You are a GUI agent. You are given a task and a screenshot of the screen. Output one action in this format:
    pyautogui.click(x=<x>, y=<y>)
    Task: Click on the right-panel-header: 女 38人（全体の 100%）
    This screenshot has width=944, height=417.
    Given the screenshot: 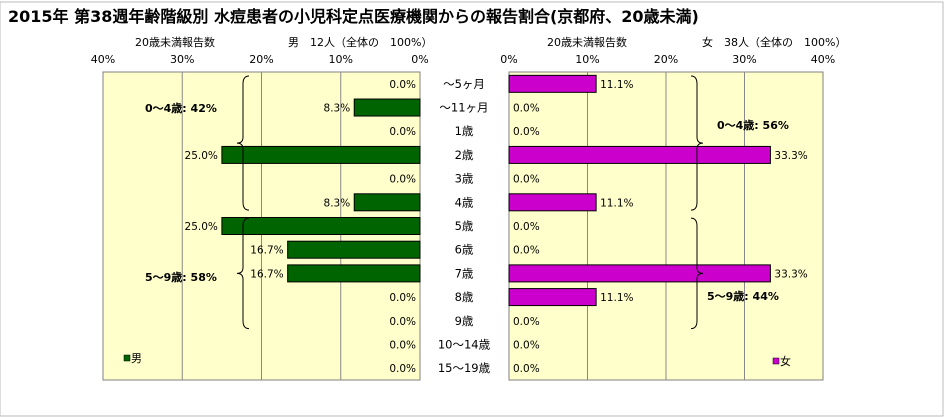 What is the action you would take?
    pyautogui.click(x=774, y=42)
    